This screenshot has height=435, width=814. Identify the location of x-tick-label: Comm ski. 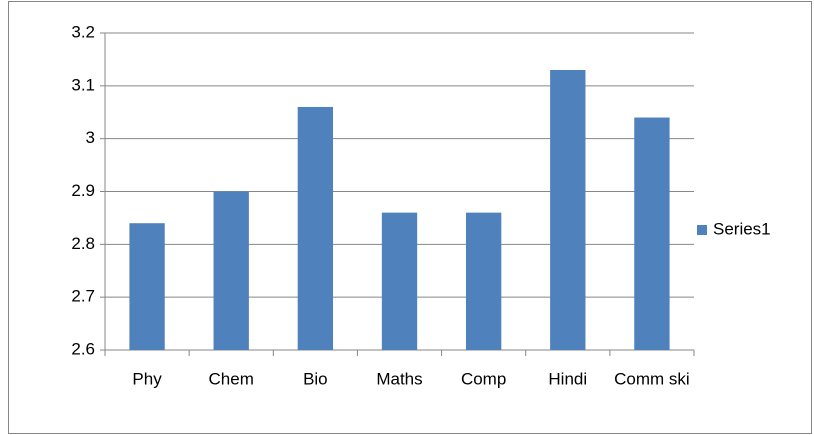
(652, 378).